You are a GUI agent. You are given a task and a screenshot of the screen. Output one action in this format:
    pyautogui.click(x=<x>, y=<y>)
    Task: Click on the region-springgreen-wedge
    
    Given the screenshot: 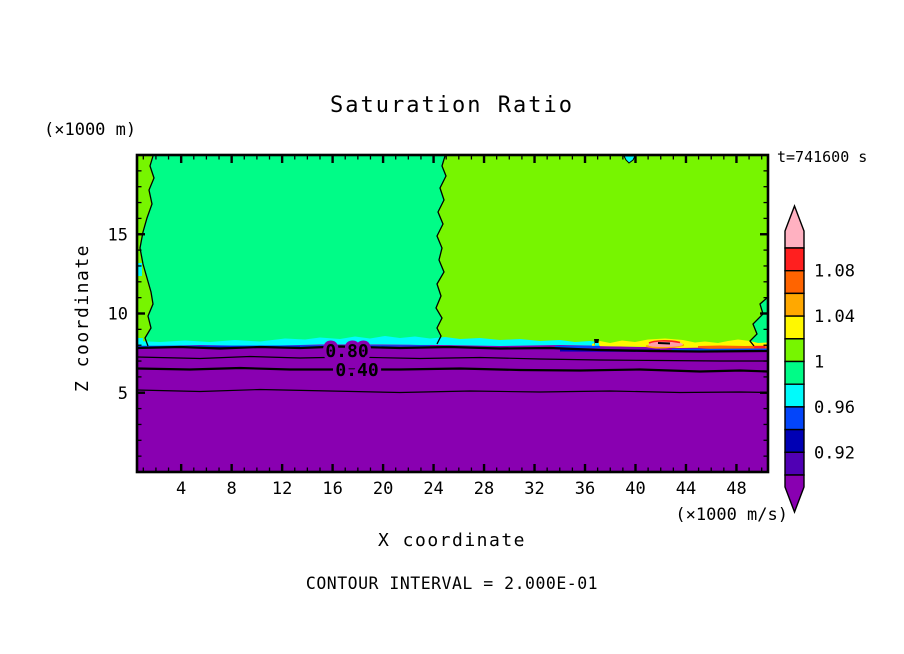 What is the action you would take?
    pyautogui.click(x=759, y=321)
    